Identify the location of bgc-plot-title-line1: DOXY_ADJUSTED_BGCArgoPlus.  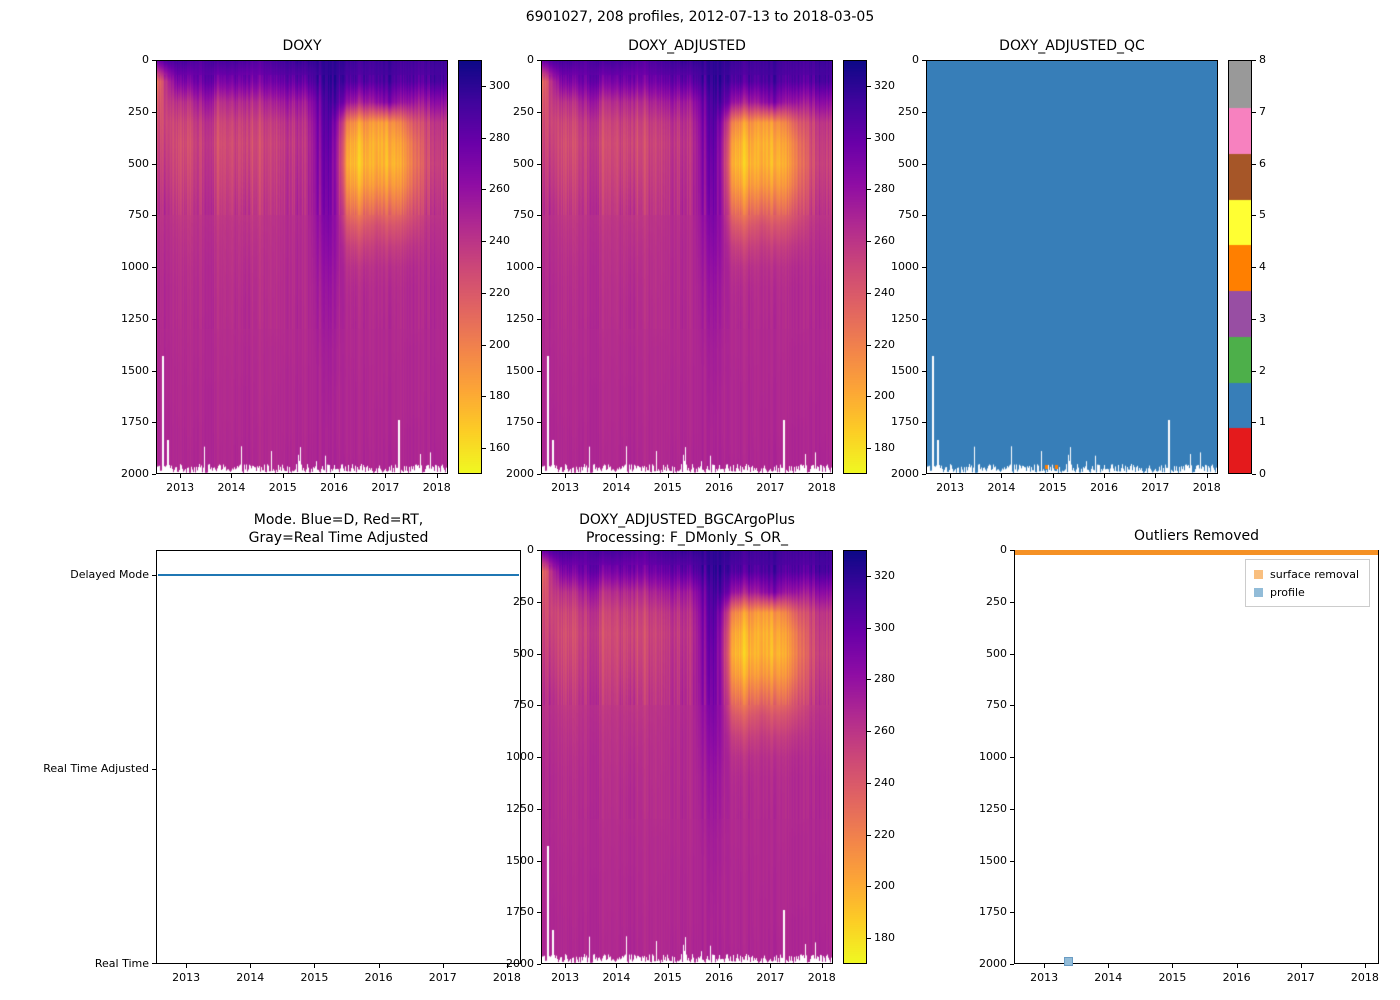
(687, 520).